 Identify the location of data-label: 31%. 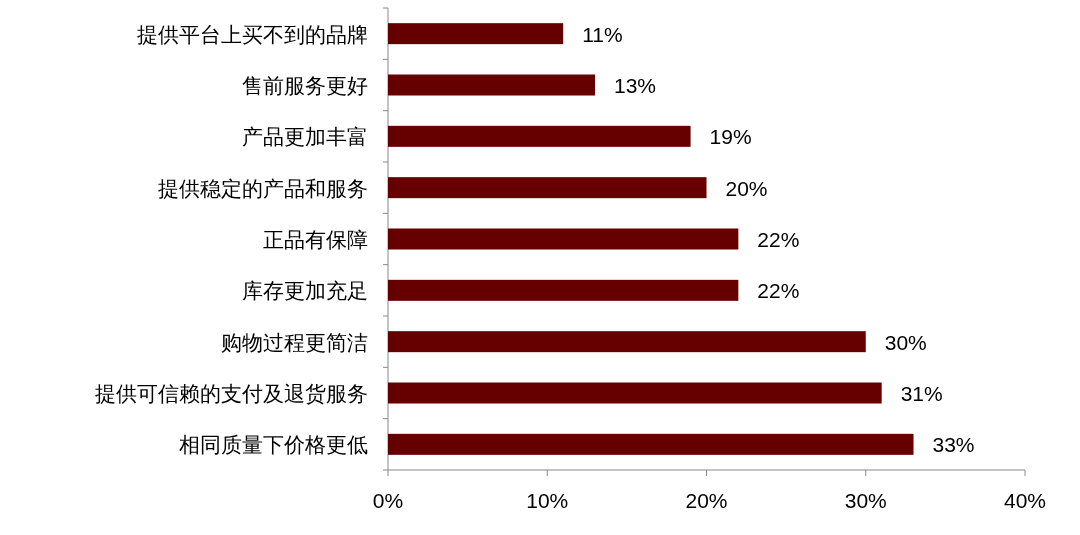
(921, 393).